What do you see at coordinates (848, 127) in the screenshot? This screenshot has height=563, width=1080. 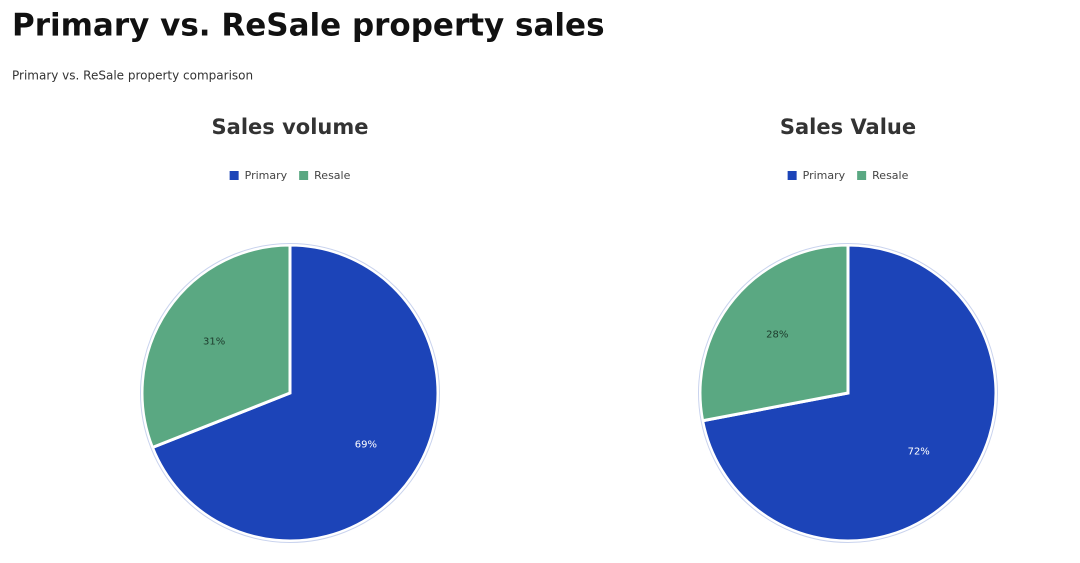 I see `chart-title: Sales Value` at bounding box center [848, 127].